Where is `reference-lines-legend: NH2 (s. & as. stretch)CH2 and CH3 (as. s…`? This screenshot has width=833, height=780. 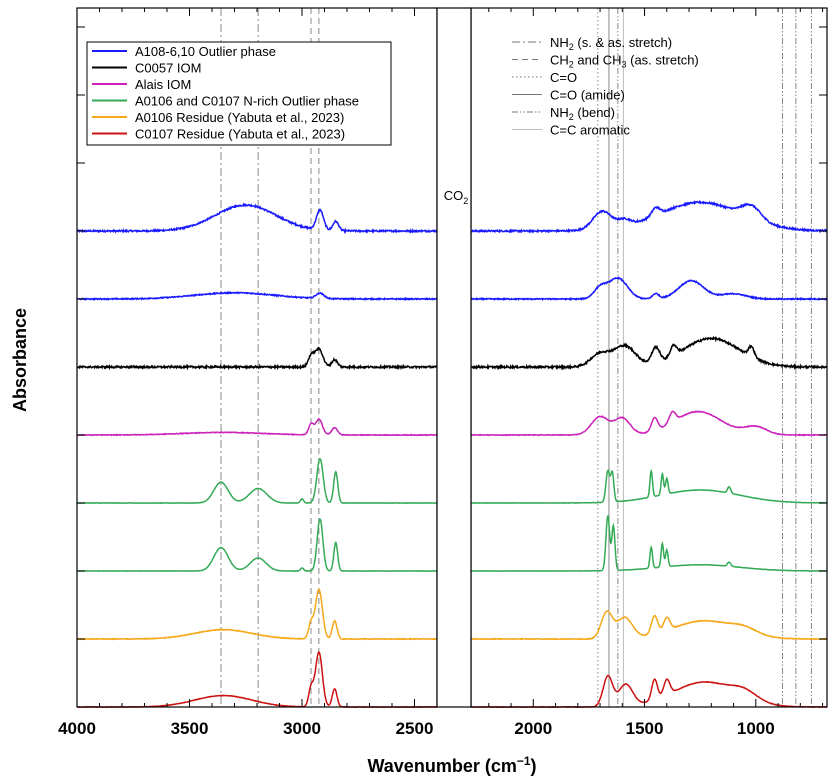
reference-lines-legend: NH2 (s. & as. stretch)CH2 and CH3 (as. s… is located at coordinates (605, 86).